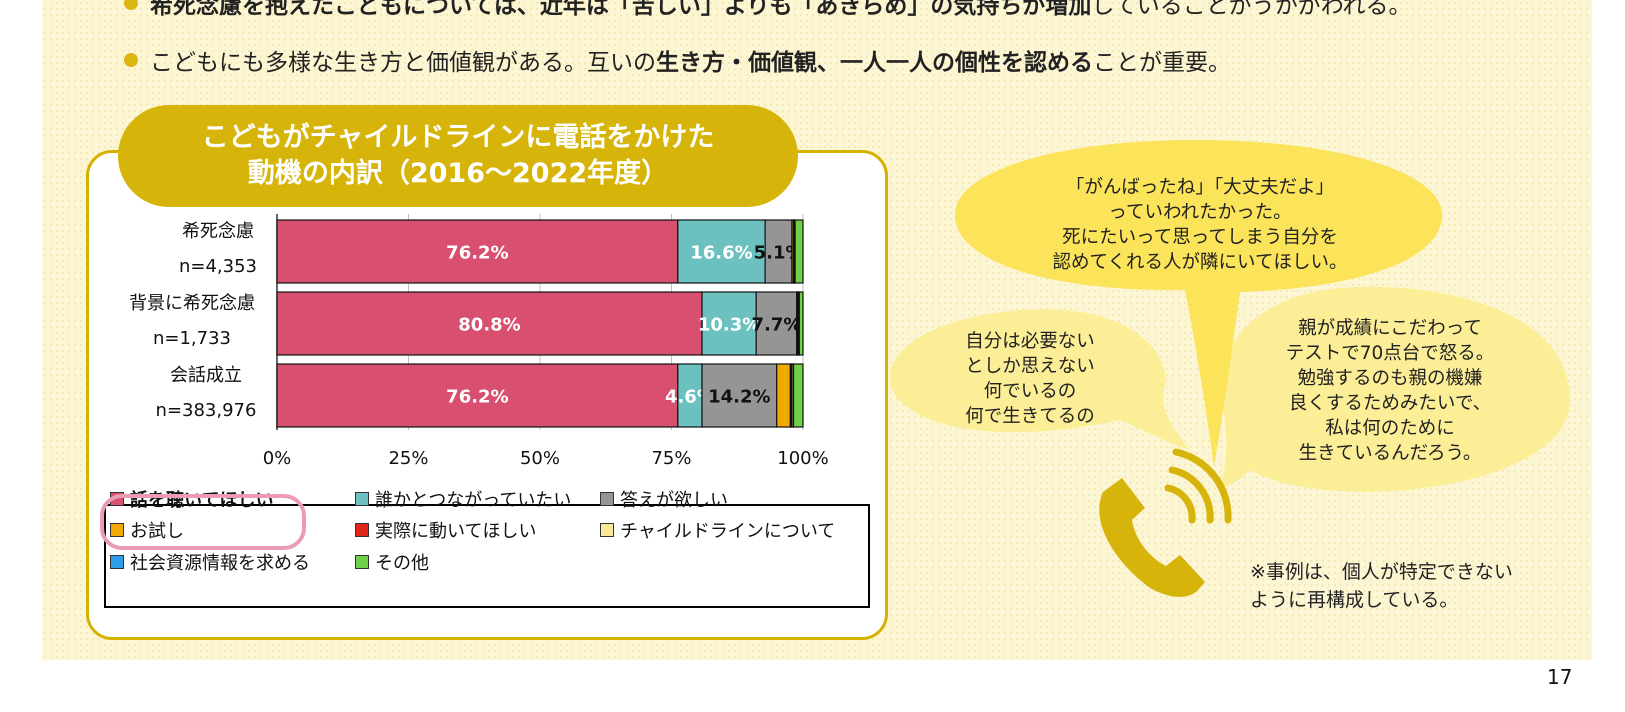  I want to click on bubble-right-line-4: 私は何のために, so click(1390, 428).